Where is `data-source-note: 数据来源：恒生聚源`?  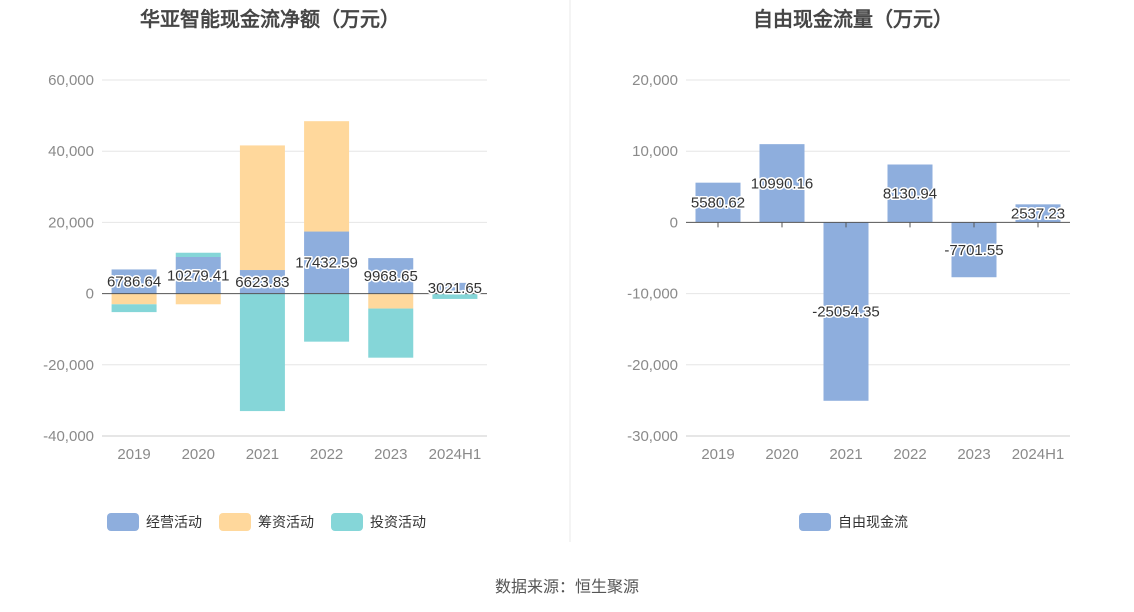 data-source-note: 数据来源：恒生聚源 is located at coordinates (567, 586).